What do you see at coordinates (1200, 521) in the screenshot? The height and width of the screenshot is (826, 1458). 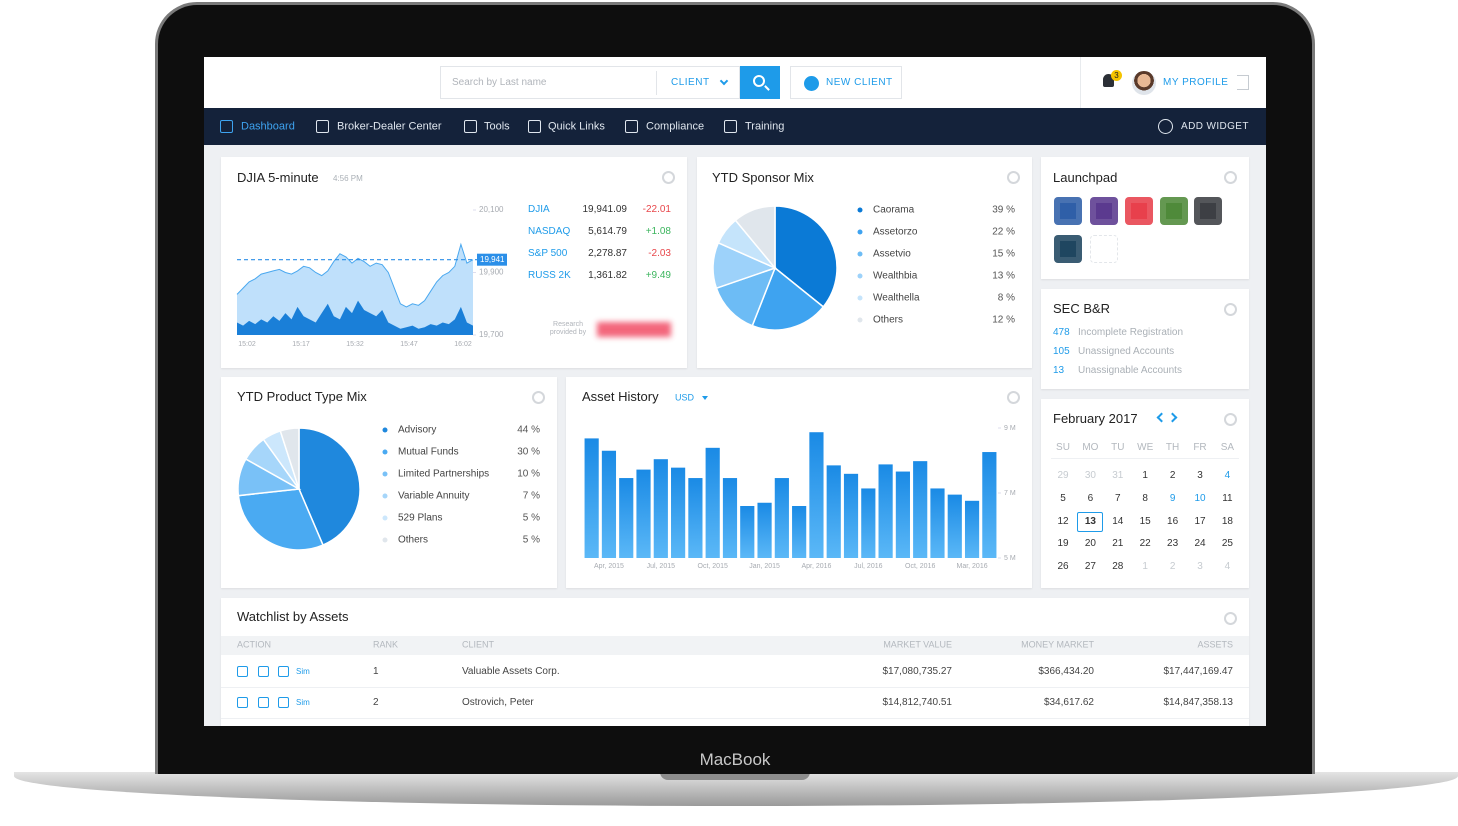 I see `day: 17` at bounding box center [1200, 521].